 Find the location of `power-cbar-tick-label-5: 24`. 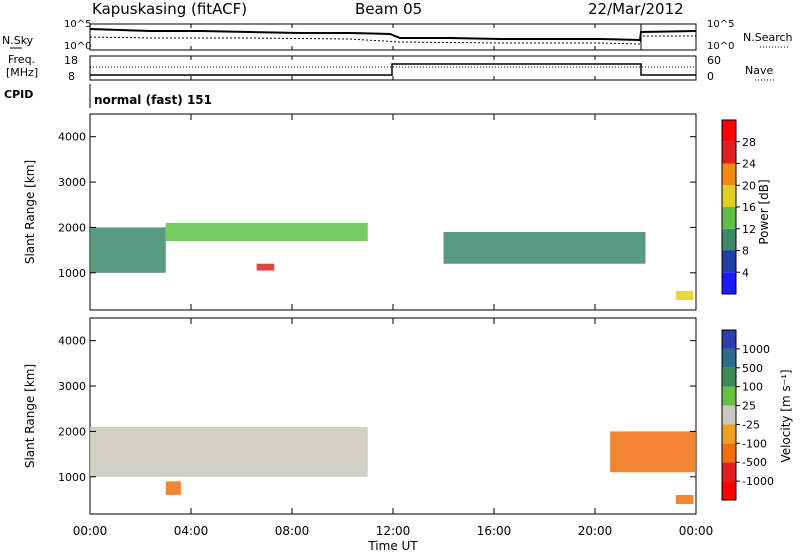

power-cbar-tick-label-5: 24 is located at coordinates (749, 164).